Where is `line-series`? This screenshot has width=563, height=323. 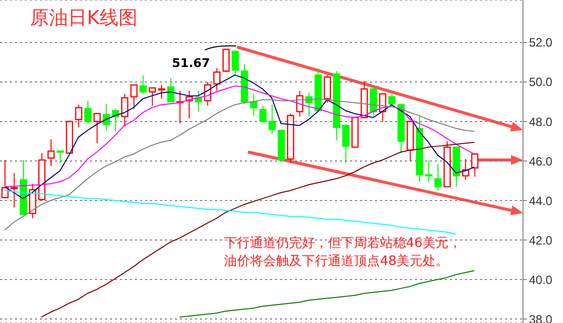 line-series is located at coordinates (327, 294).